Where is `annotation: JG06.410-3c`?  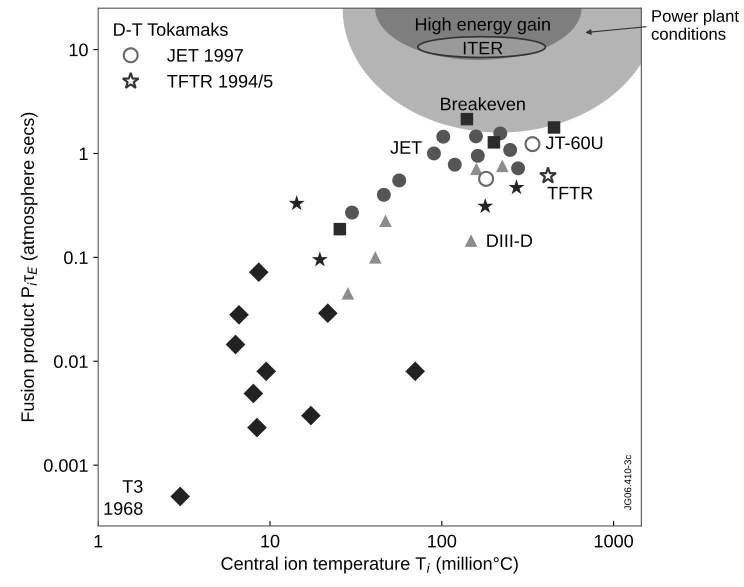
annotation: JG06.410-3c is located at coordinates (628, 482).